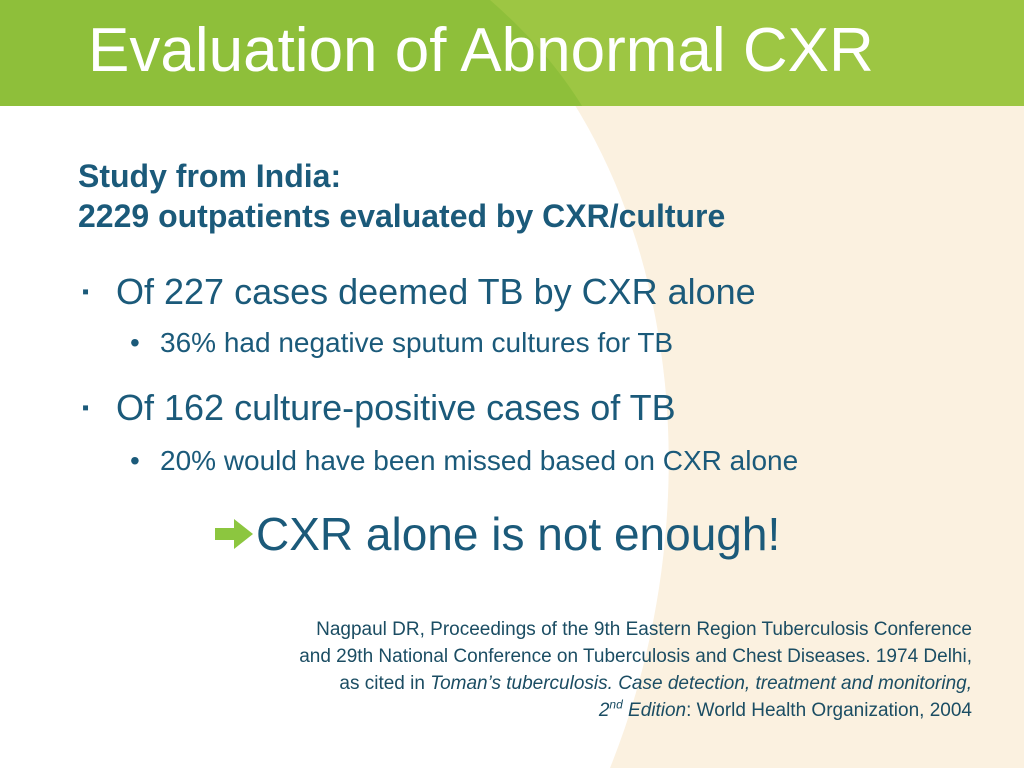 The width and height of the screenshot is (1024, 768). I want to click on title-bar-background, so click(512, 53).